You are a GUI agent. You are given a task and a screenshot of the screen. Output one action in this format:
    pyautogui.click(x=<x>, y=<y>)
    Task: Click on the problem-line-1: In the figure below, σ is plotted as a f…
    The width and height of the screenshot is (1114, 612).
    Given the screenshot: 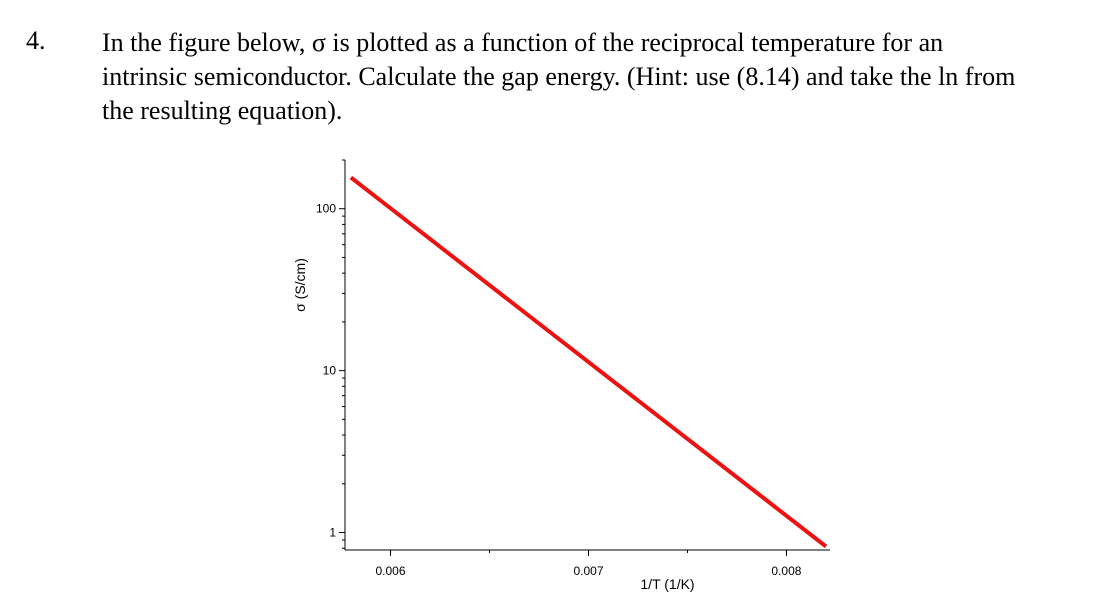 What is the action you would take?
    pyautogui.click(x=523, y=42)
    